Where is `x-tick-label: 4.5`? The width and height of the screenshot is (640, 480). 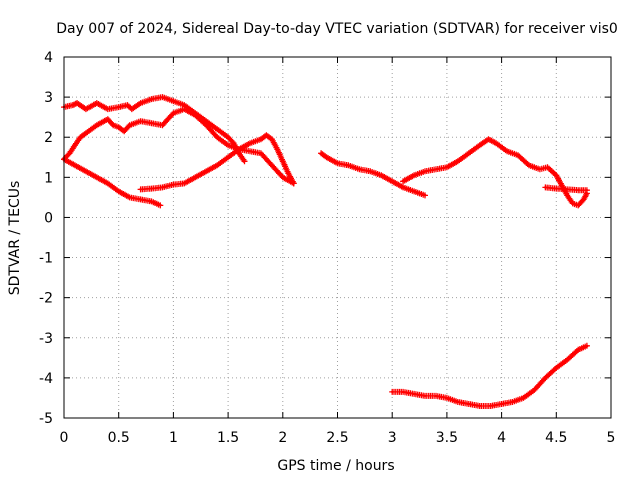 x-tick-label: 4.5 is located at coordinates (556, 438).